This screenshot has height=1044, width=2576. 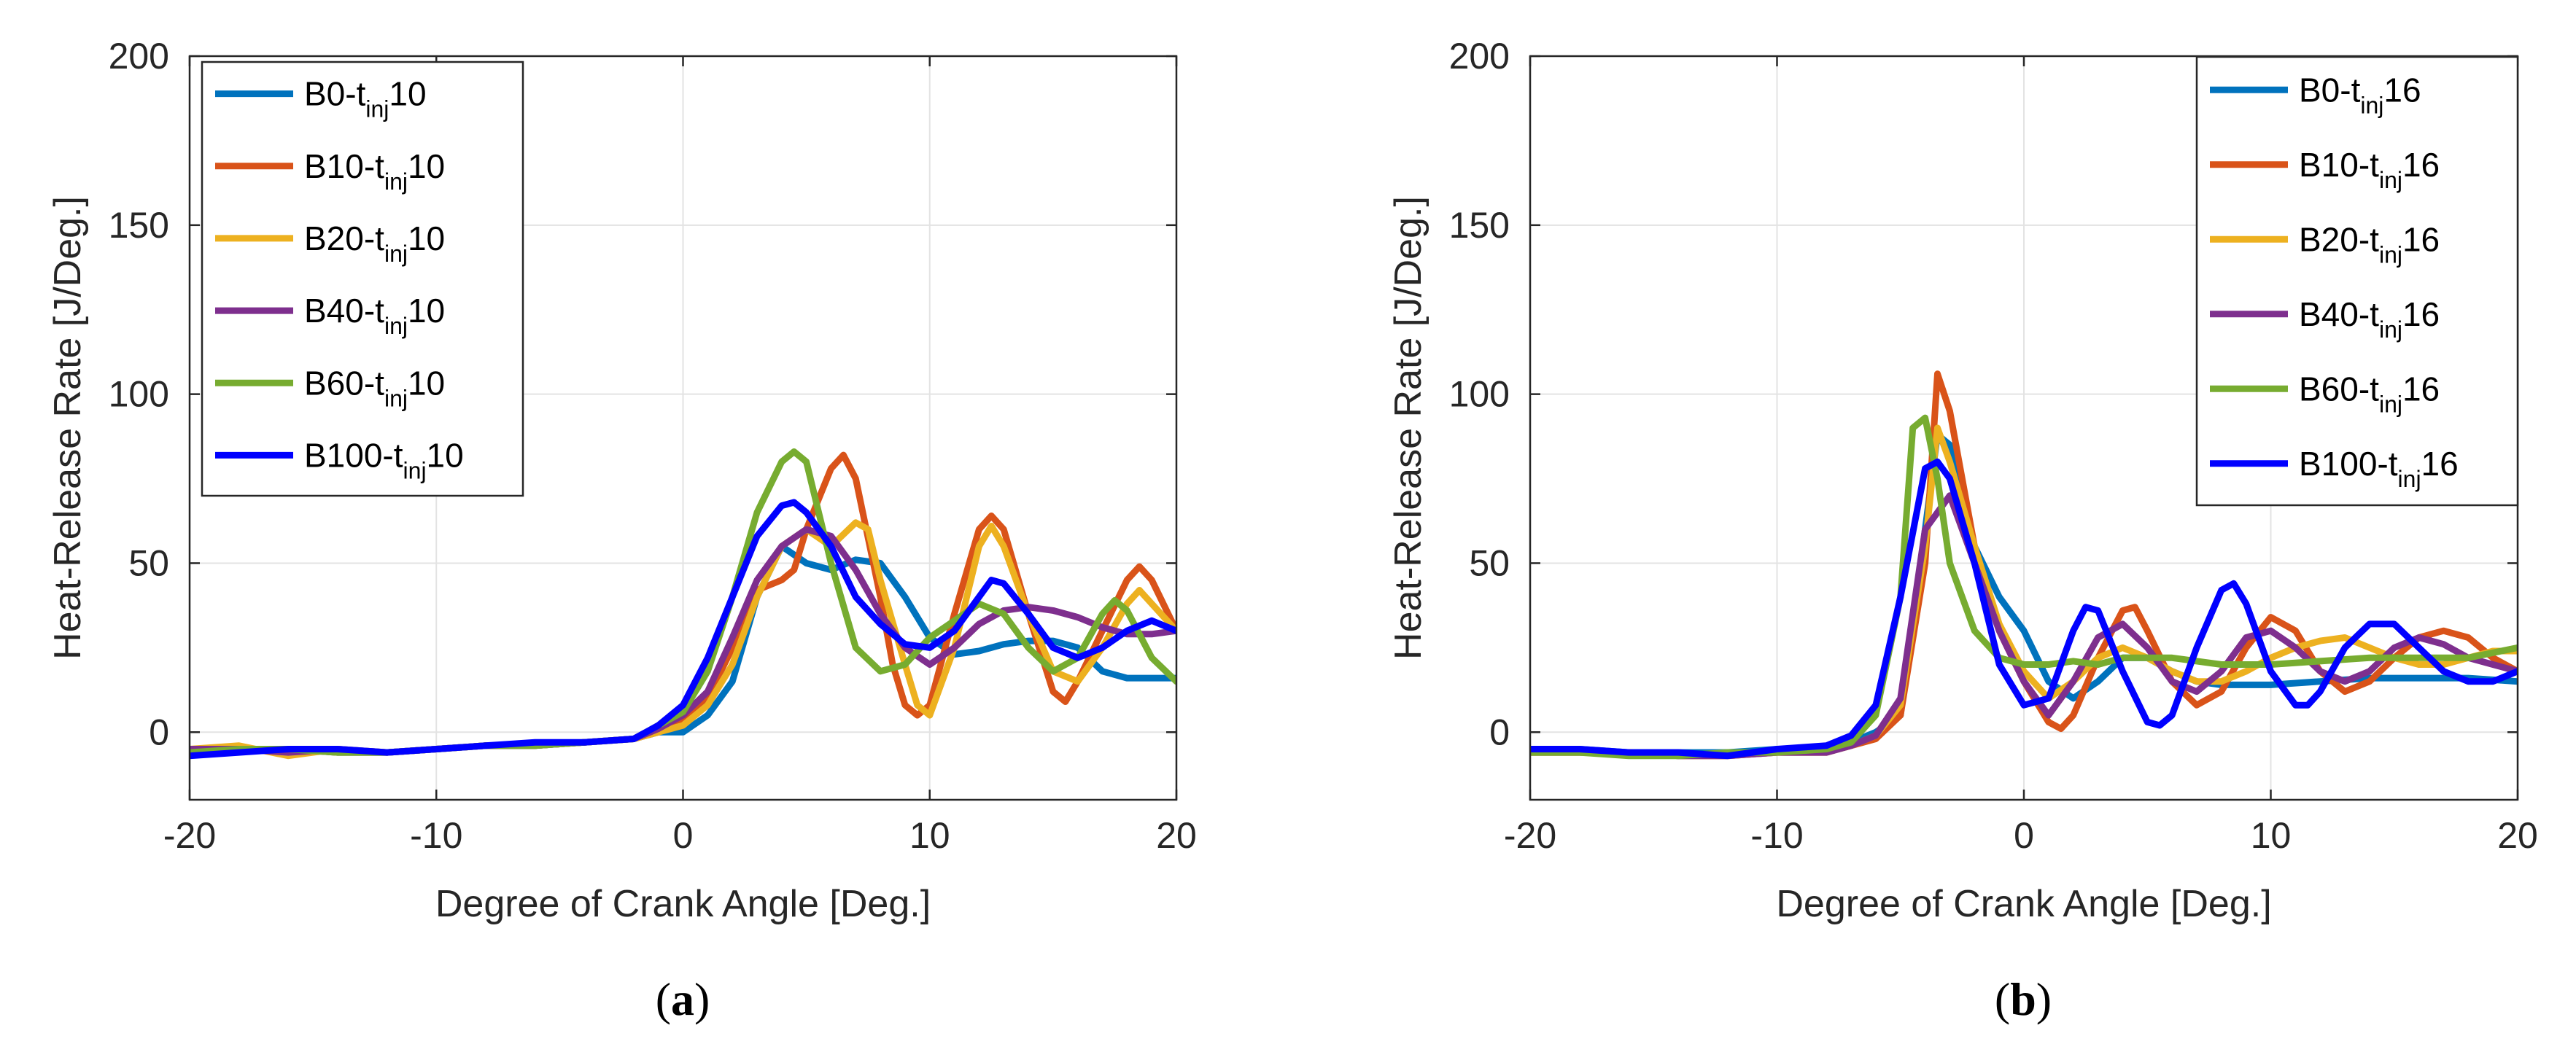 I want to click on legend-entry: B20-tinj16, so click(x=2370, y=244).